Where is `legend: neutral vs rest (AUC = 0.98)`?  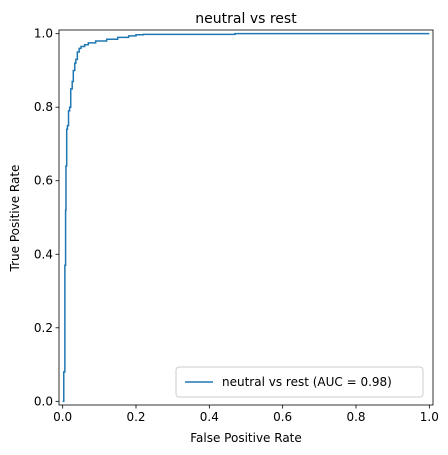 legend: neutral vs rest (AUC = 0.98) is located at coordinates (299, 382).